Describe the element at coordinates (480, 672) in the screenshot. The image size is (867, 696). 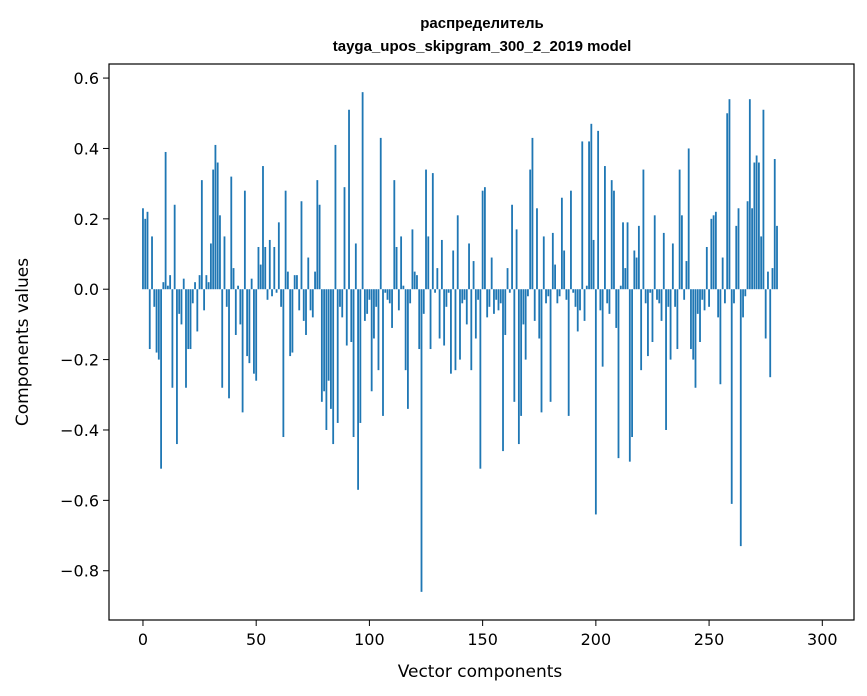
I see `x-axis-label: Vector components` at that location.